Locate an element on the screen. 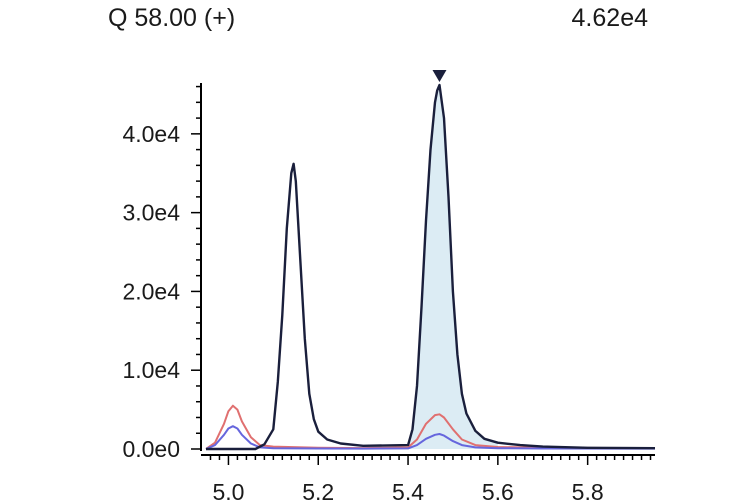  channel-label: Q 58.00 (+) is located at coordinates (172, 18).